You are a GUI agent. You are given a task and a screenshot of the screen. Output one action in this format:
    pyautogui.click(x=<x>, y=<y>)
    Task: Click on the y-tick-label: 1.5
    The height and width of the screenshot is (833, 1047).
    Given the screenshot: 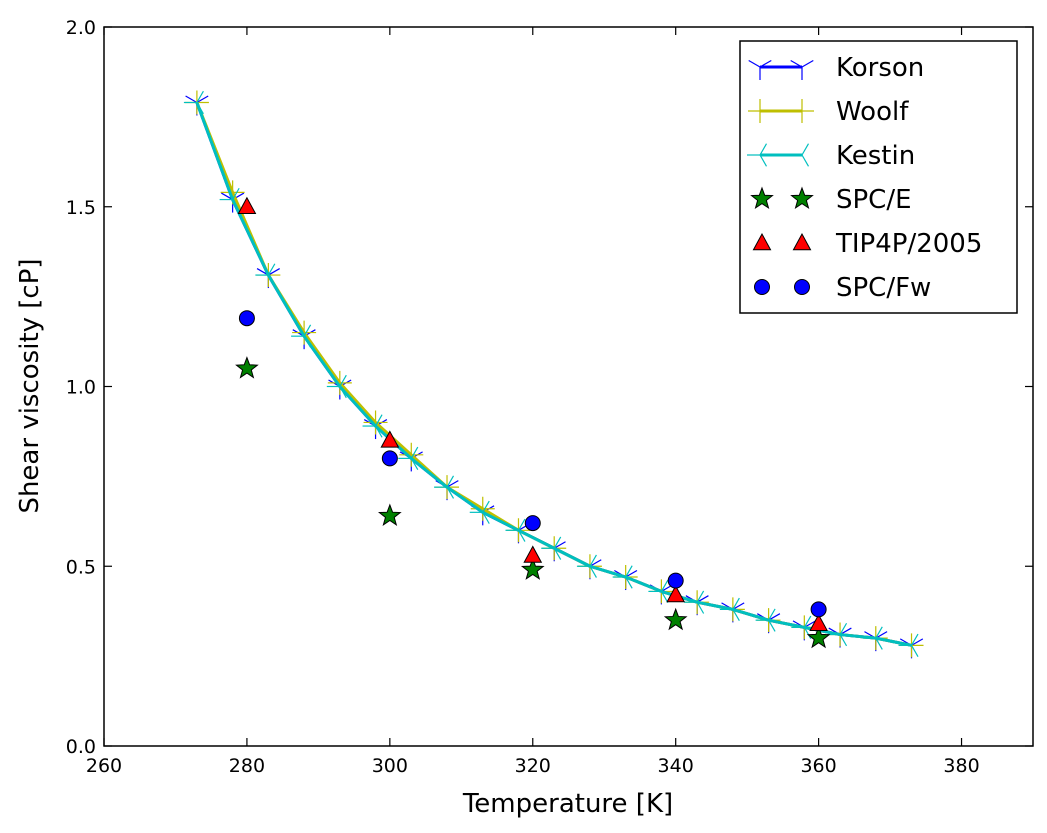 What is the action you would take?
    pyautogui.click(x=81, y=208)
    